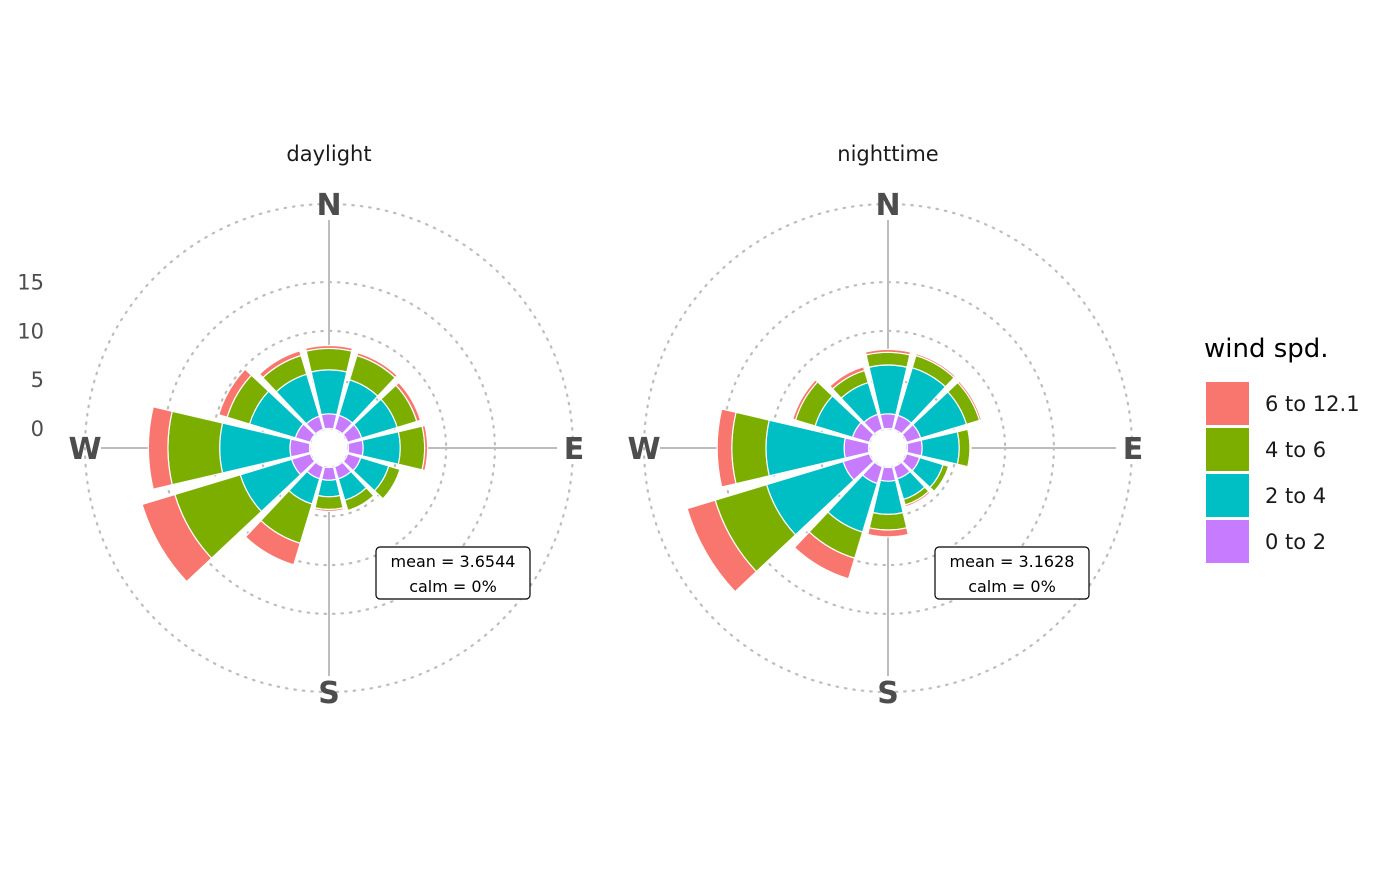 This screenshot has height=870, width=1400. Describe the element at coordinates (1012, 561) in the screenshot. I see `stats-mean: mean = 3.1628` at that location.